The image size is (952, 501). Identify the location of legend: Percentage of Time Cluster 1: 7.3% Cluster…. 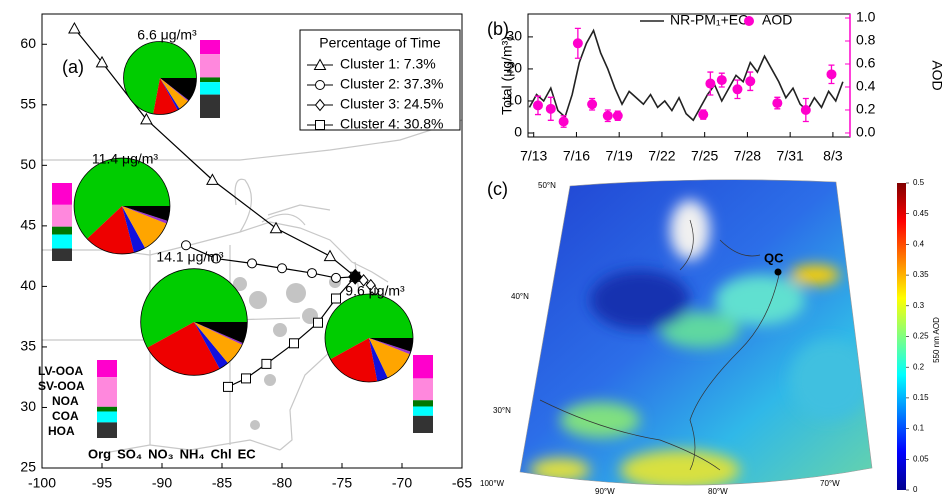
(380, 80).